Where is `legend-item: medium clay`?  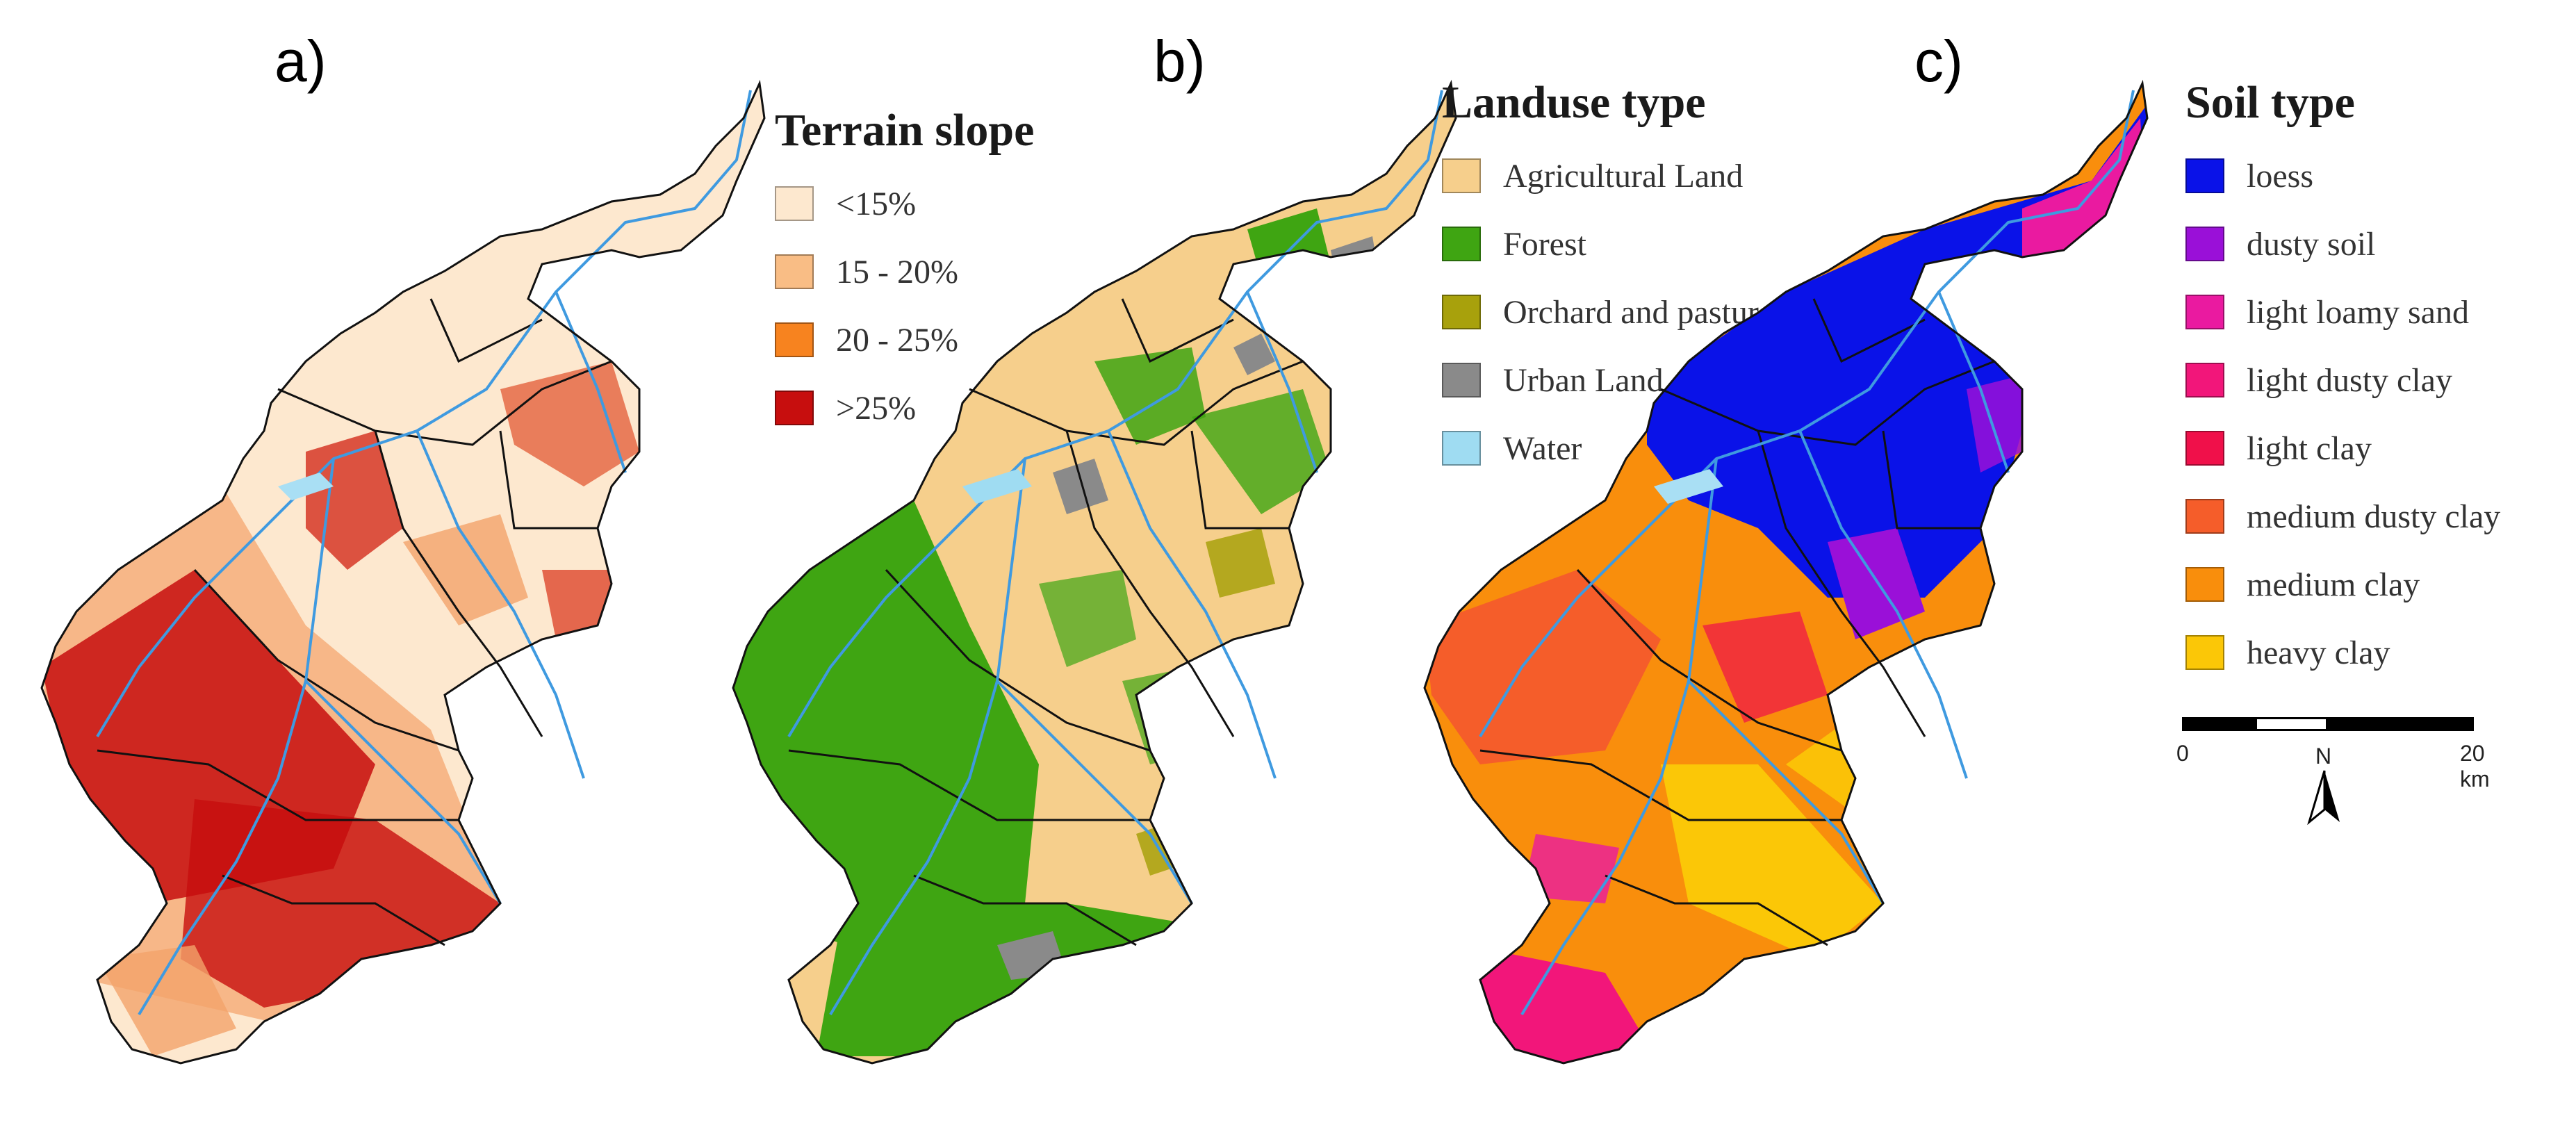 legend-item: medium clay is located at coordinates (2342, 584).